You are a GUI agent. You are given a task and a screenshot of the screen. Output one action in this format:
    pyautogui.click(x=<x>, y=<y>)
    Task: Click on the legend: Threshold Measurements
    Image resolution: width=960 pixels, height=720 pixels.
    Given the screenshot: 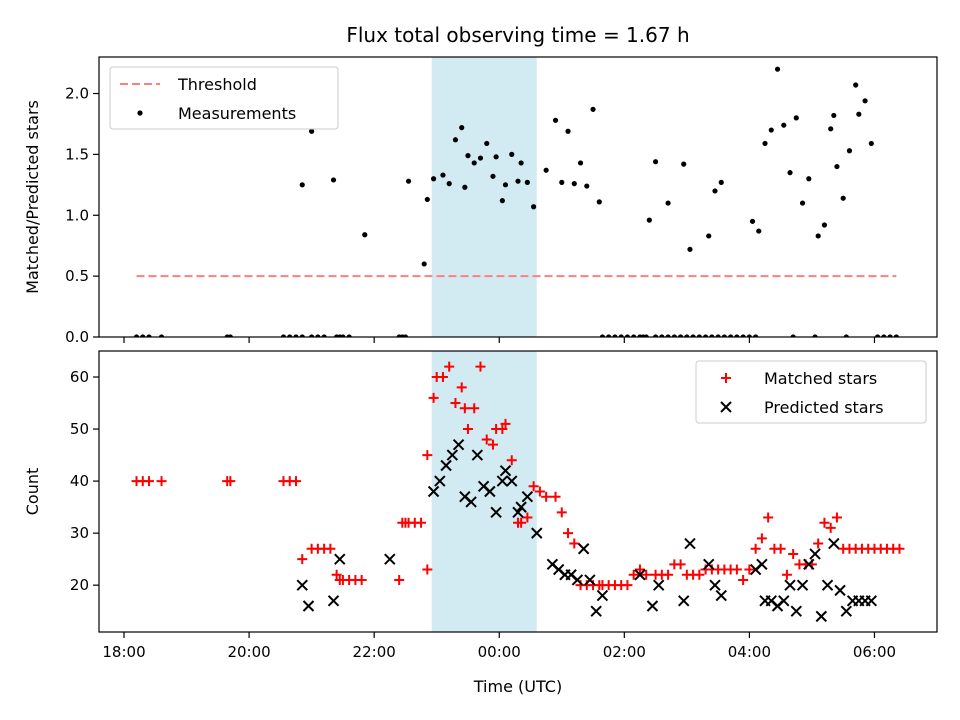 What is the action you would take?
    pyautogui.click(x=224, y=98)
    